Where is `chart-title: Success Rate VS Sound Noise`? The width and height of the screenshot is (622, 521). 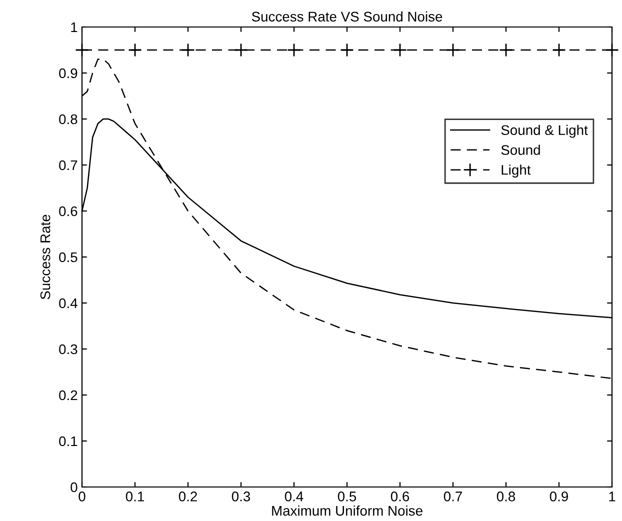
chart-title: Success Rate VS Sound Noise is located at coordinates (347, 16).